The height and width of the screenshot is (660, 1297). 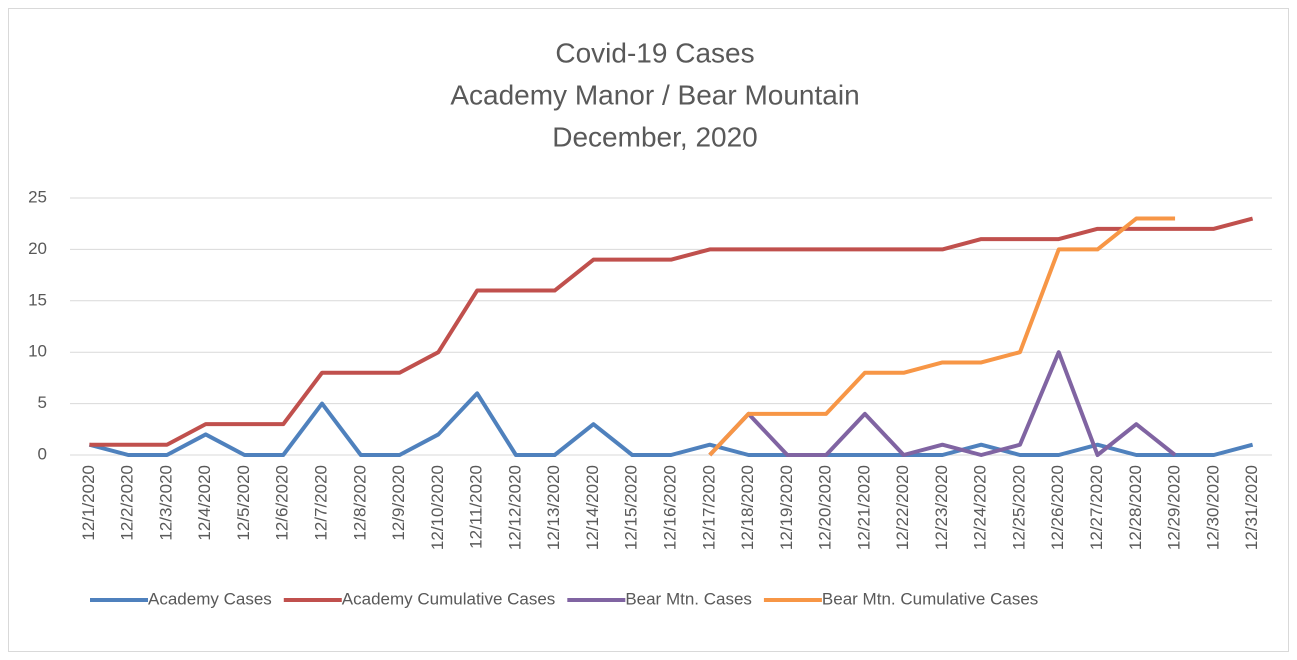 What do you see at coordinates (553, 507) in the screenshot?
I see `x-tick-label: 12/13/2020` at bounding box center [553, 507].